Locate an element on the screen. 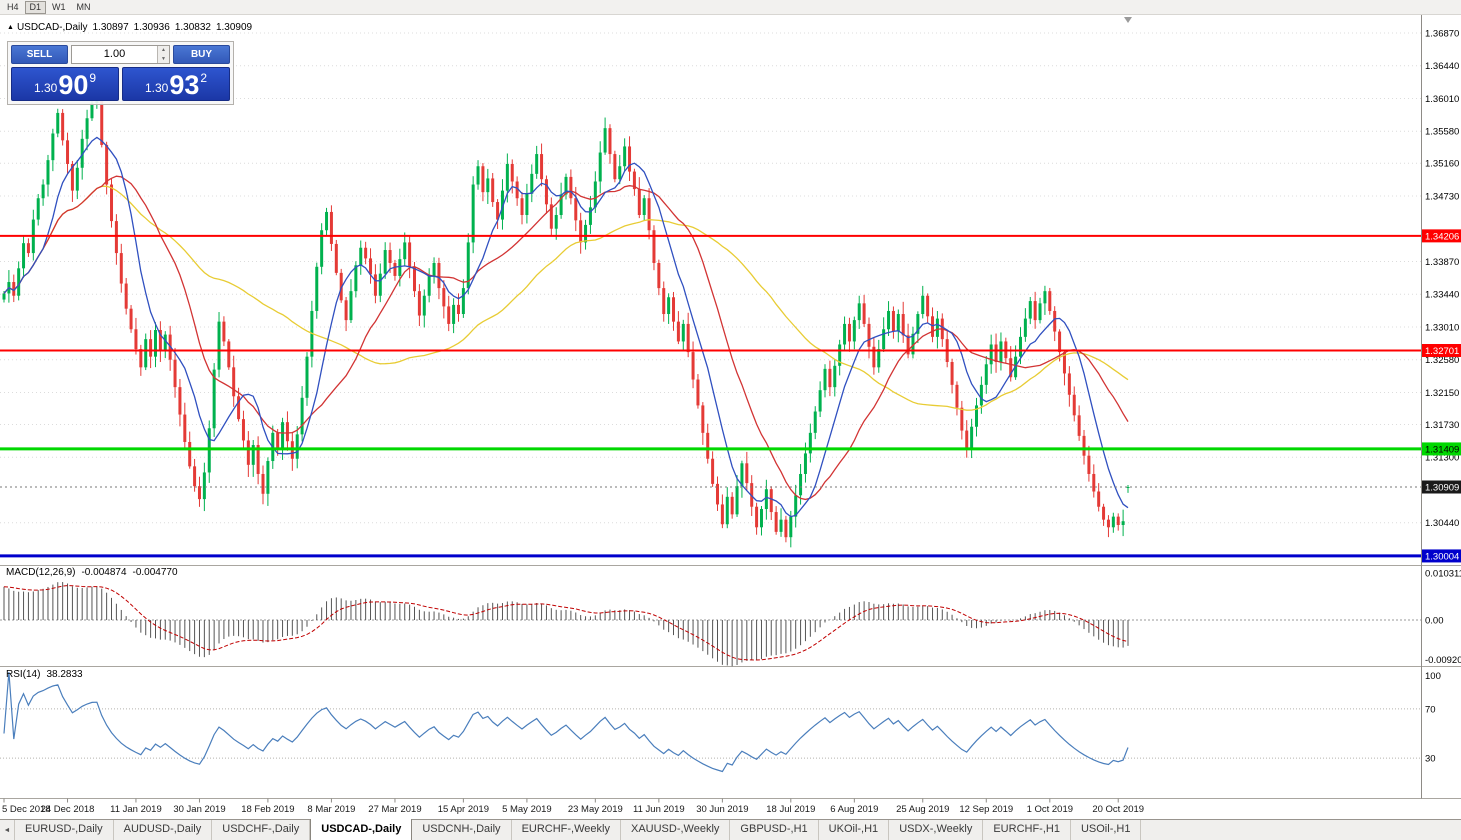 The image size is (1461, 840). timeframe-button-w1: W1 is located at coordinates (59, 7).